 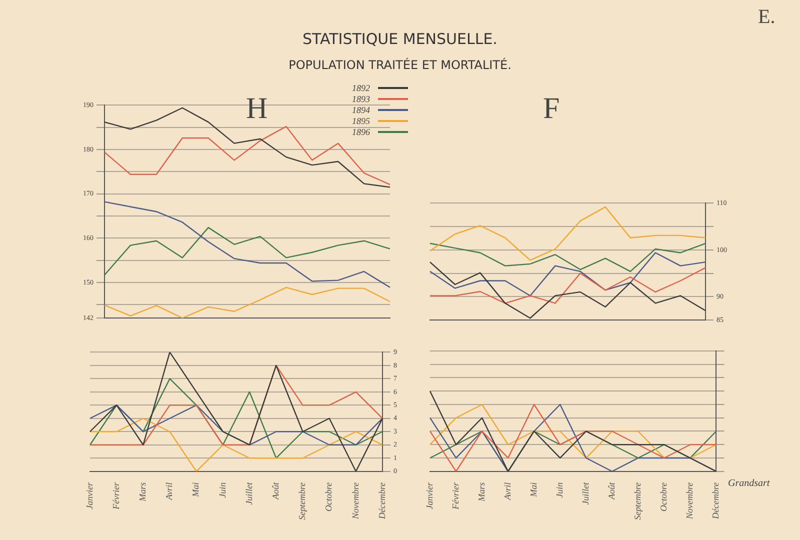 What do you see at coordinates (551, 109) in the screenshot?
I see `text: F` at bounding box center [551, 109].